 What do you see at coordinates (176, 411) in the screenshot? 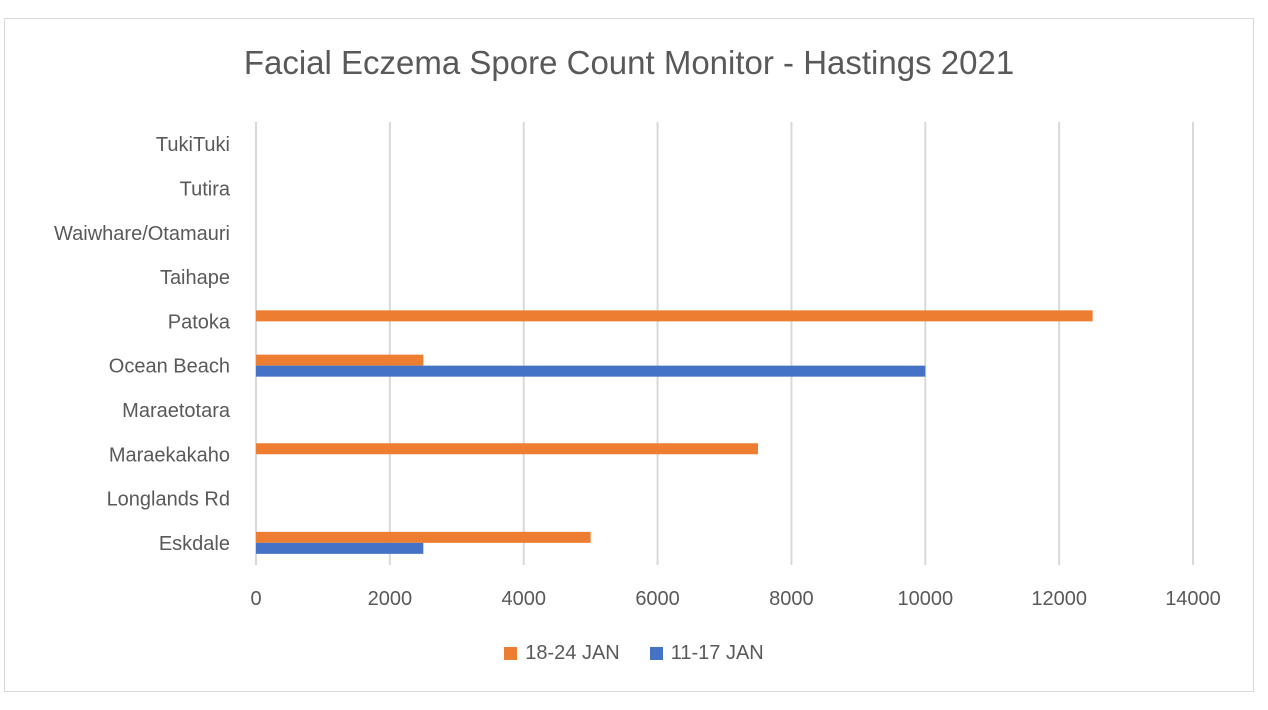
I see `category-label: Maraetotara` at bounding box center [176, 411].